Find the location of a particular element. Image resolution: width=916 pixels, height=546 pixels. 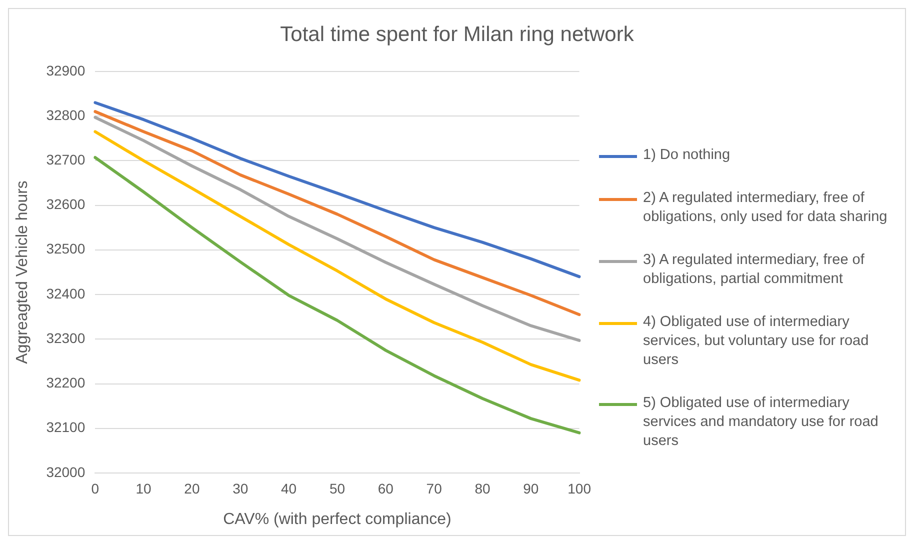

y-tick-label: 32900 is located at coordinates (66, 70).